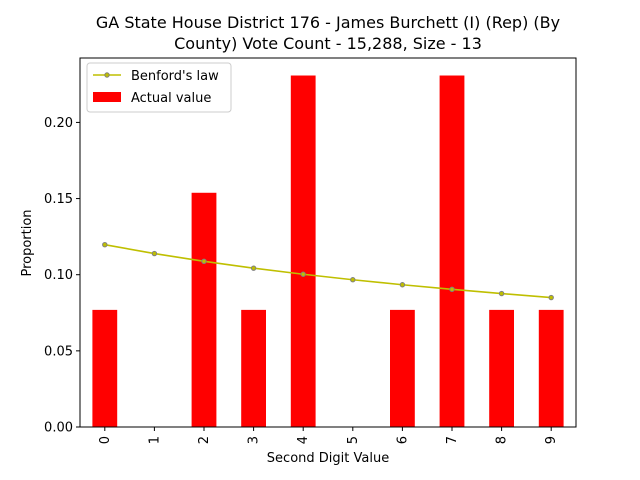 Image resolution: width=640 pixels, height=480 pixels. What do you see at coordinates (303, 440) in the screenshot?
I see `x-tick-label: 4` at bounding box center [303, 440].